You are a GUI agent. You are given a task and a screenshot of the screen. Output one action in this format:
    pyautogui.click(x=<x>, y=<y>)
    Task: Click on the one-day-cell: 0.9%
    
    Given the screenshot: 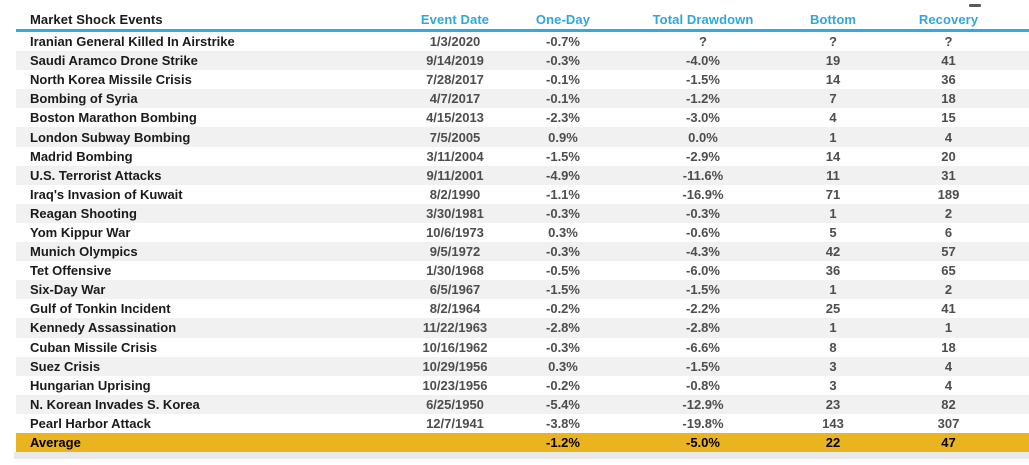 What is the action you would take?
    pyautogui.click(x=563, y=137)
    